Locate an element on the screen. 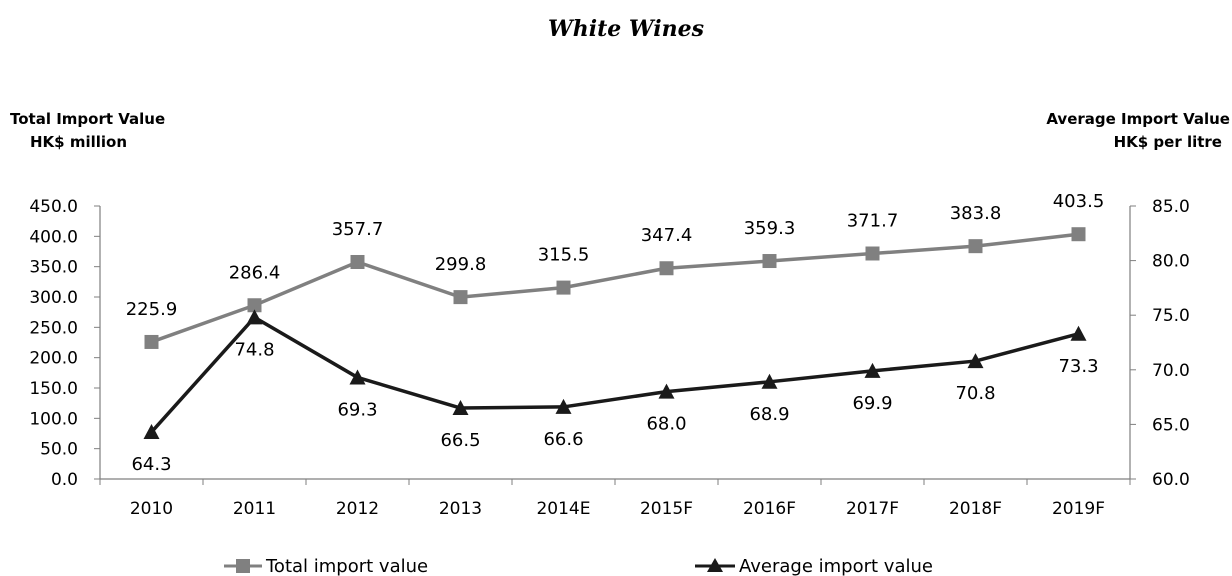 The width and height of the screenshot is (1232, 576). left-axis-title-line1: Total Import Value is located at coordinates (87, 119).